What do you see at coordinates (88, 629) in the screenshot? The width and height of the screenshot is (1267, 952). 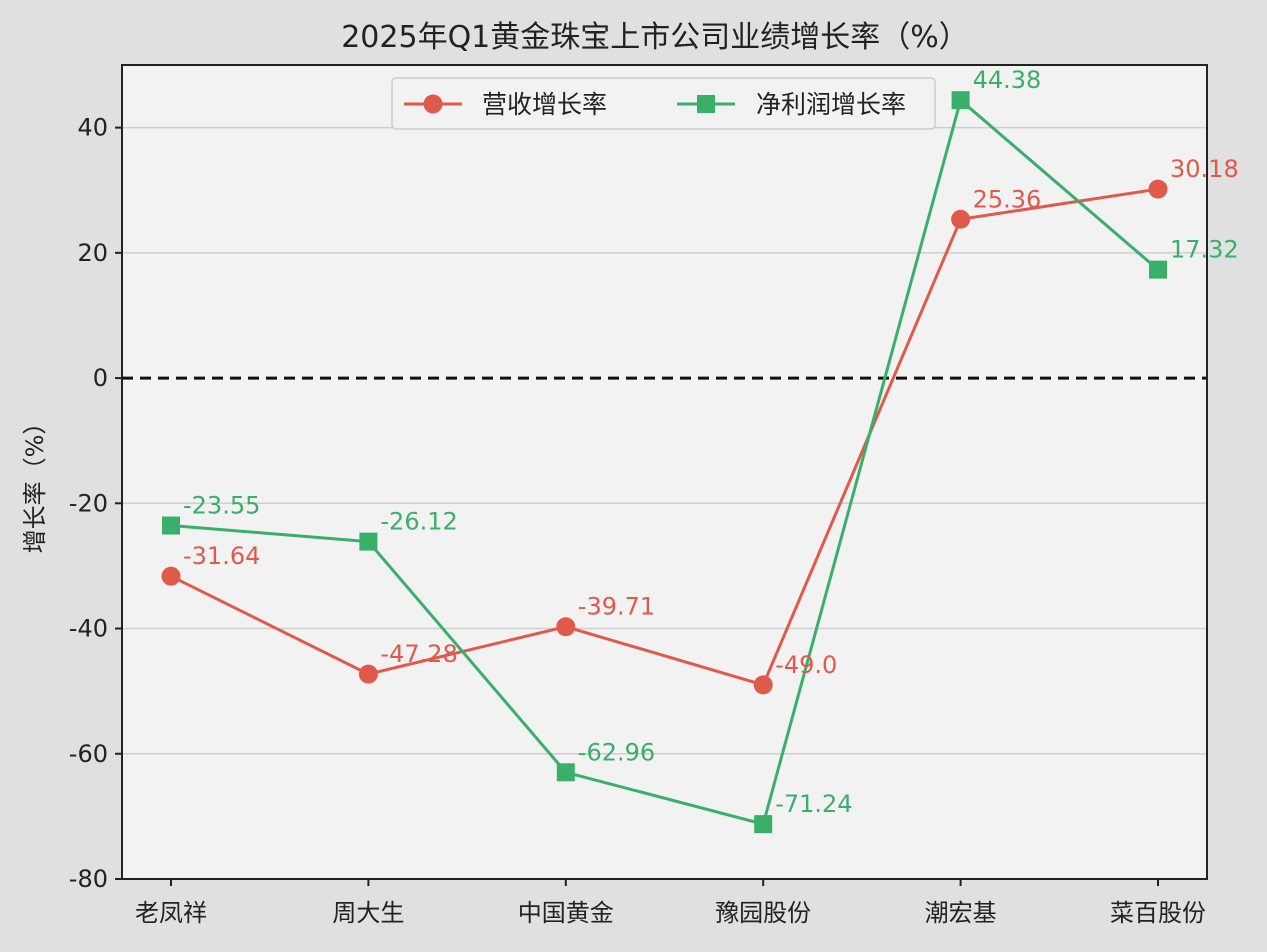 I see `y-tick-label: -40` at bounding box center [88, 629].